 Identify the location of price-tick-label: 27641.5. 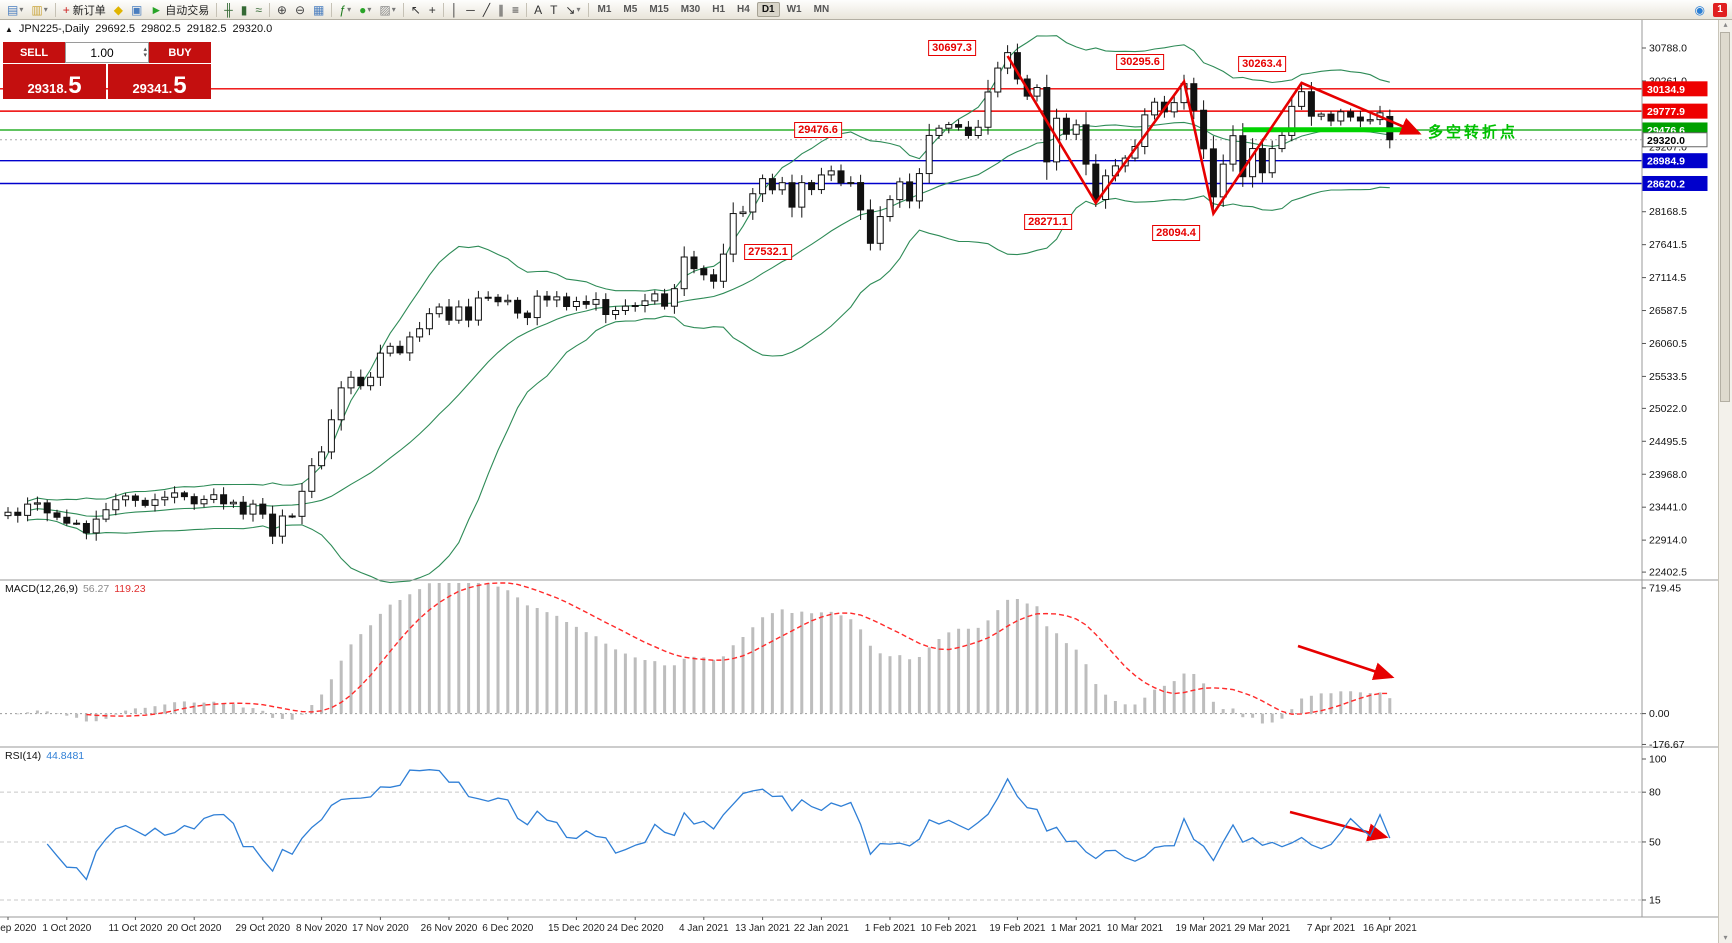
(1668, 245).